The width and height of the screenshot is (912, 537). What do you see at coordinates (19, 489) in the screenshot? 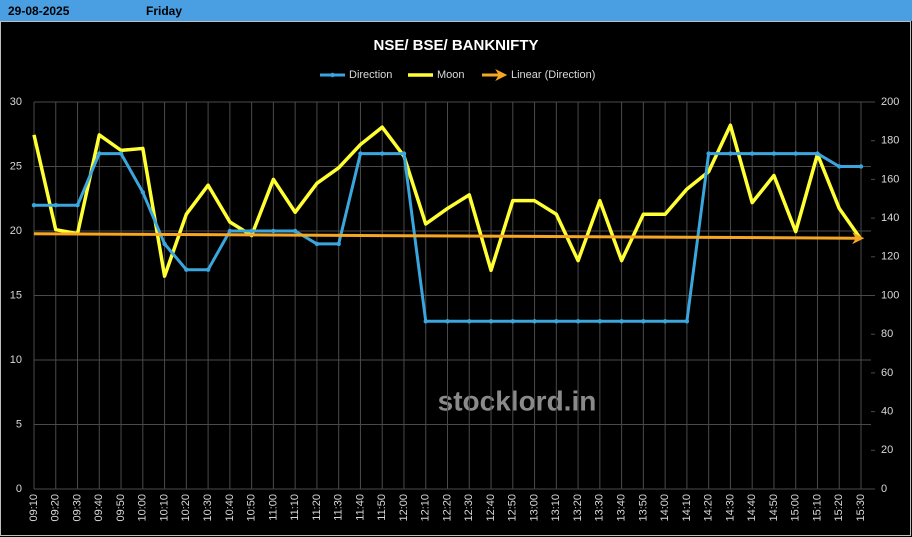
I see `y-tick-label: 0` at bounding box center [19, 489].